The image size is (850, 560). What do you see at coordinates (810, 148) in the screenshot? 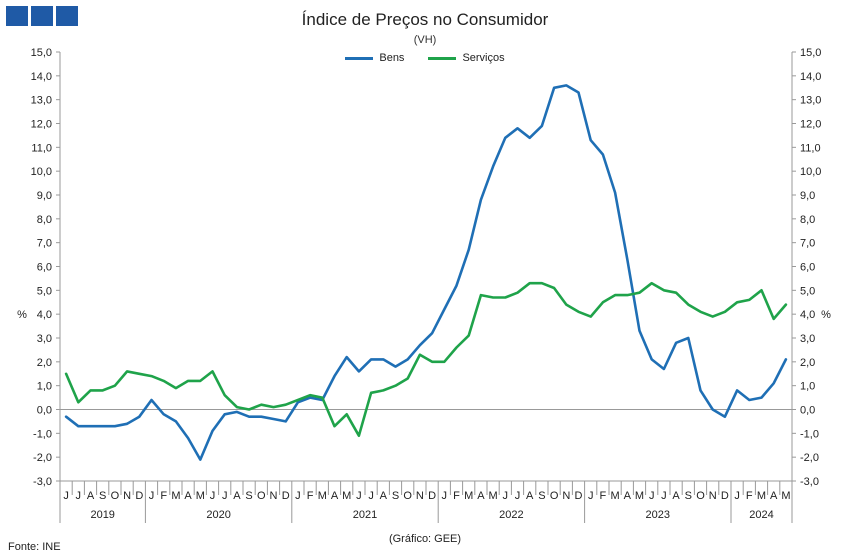
I see `y-tick-label-right: 11,0` at bounding box center [810, 148].